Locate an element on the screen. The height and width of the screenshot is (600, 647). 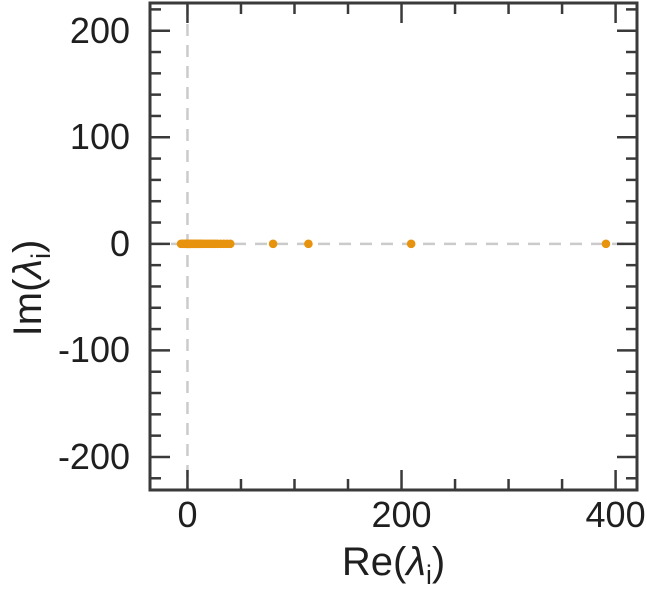
y-axis-title-prefix: Im( is located at coordinates (28, 307).